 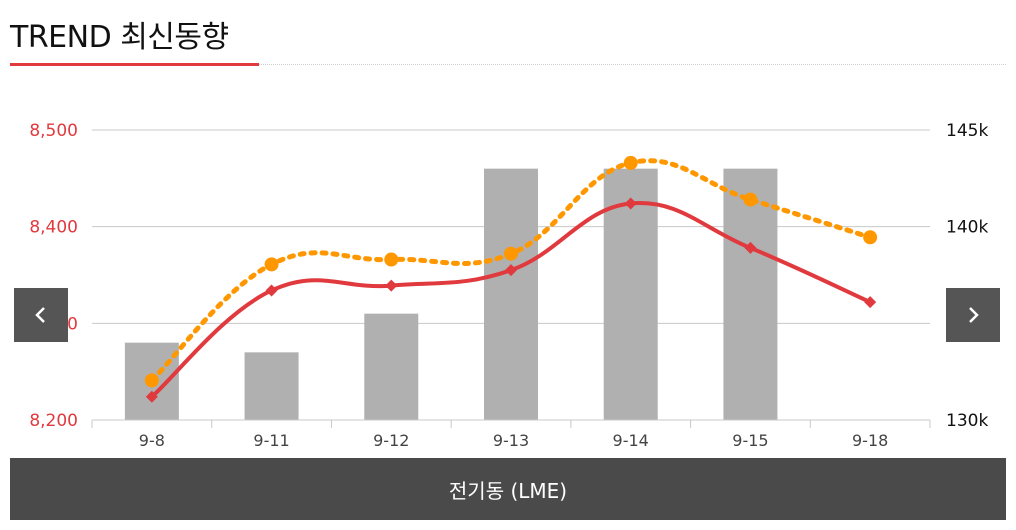 I want to click on left-tick-label: 8,500, so click(x=53, y=131).